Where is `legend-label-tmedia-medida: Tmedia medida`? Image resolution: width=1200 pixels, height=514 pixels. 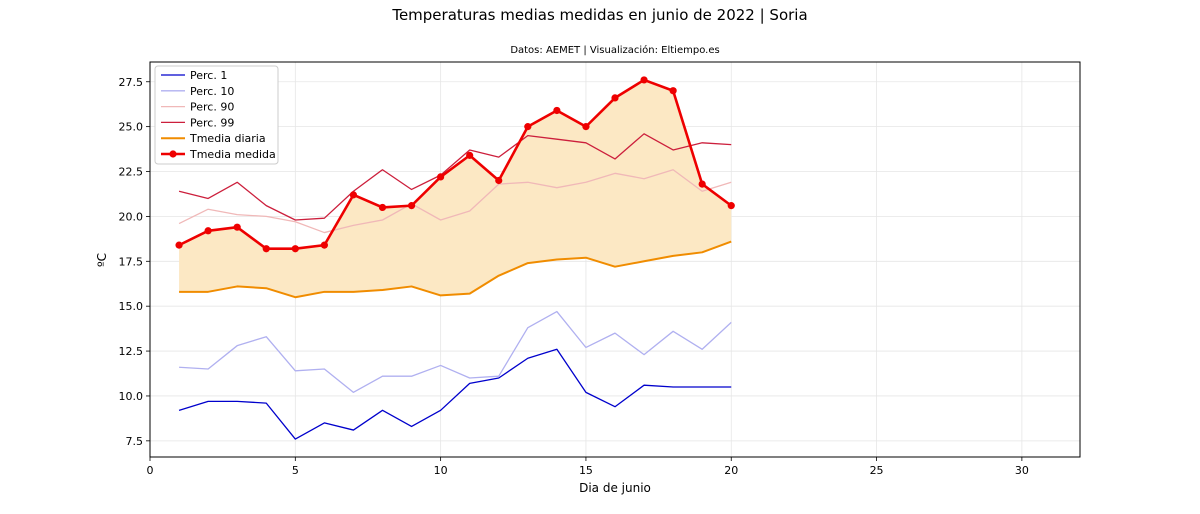 legend-label-tmedia-medida: Tmedia medida is located at coordinates (232, 154).